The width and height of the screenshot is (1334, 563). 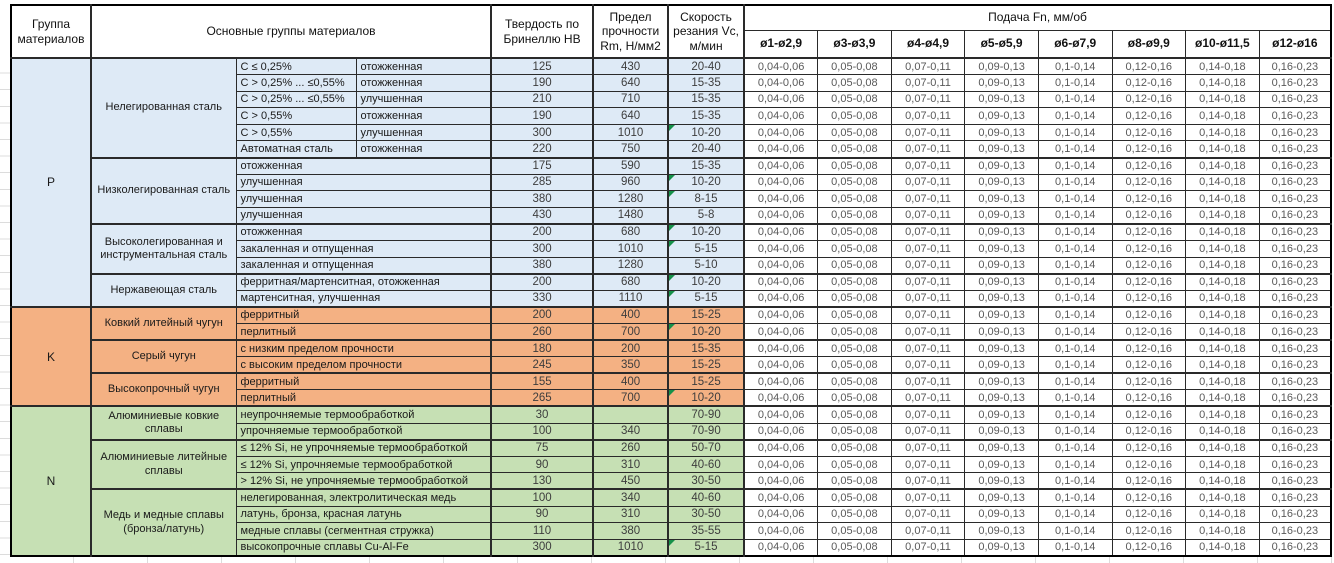 I want to click on group-code-cell: P, so click(x=51, y=182).